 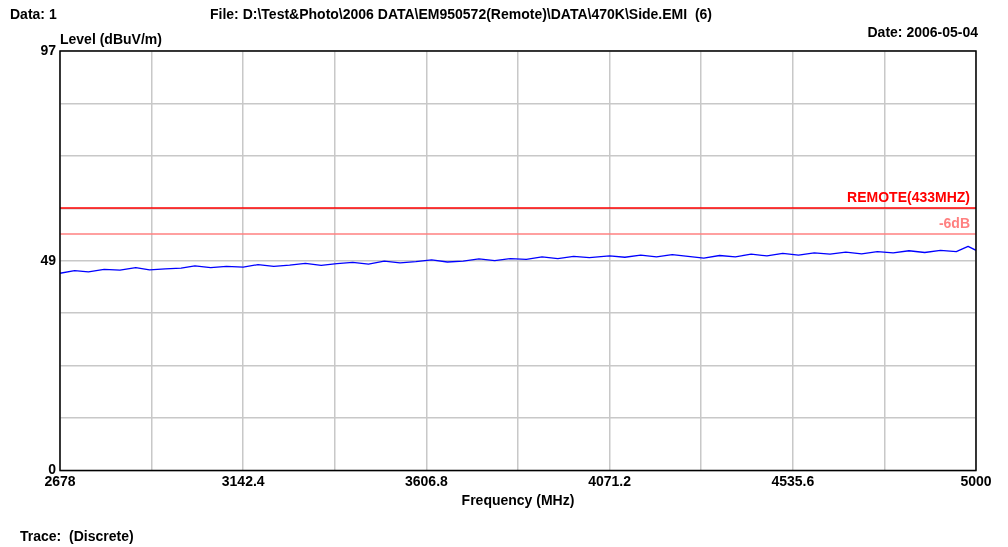 What do you see at coordinates (922, 32) in the screenshot?
I see `text: Date: 2006-05-04` at bounding box center [922, 32].